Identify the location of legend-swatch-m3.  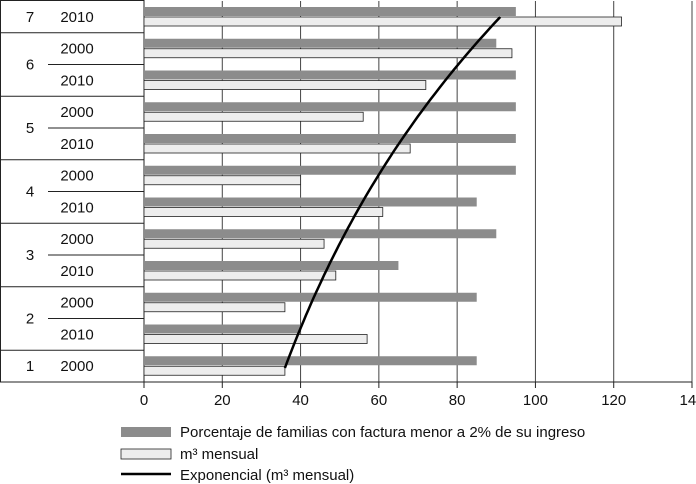
(146, 454).